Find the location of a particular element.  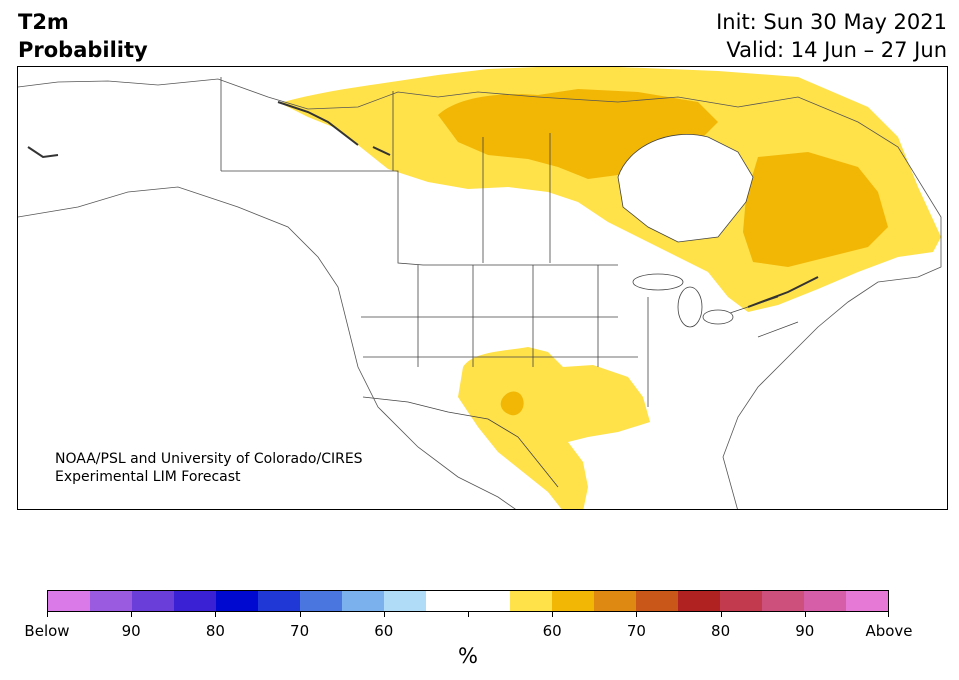

canada-province-borders is located at coordinates (471, 177).